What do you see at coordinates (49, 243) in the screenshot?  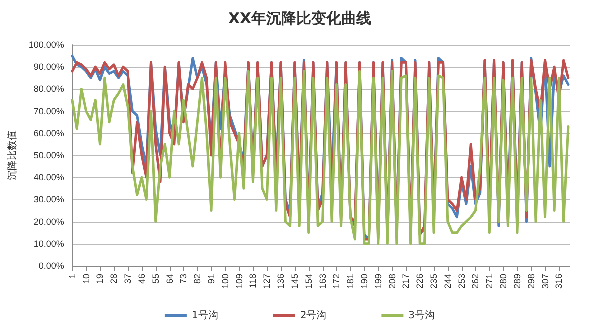 I see `y-tick-label: 10.00%` at bounding box center [49, 243].